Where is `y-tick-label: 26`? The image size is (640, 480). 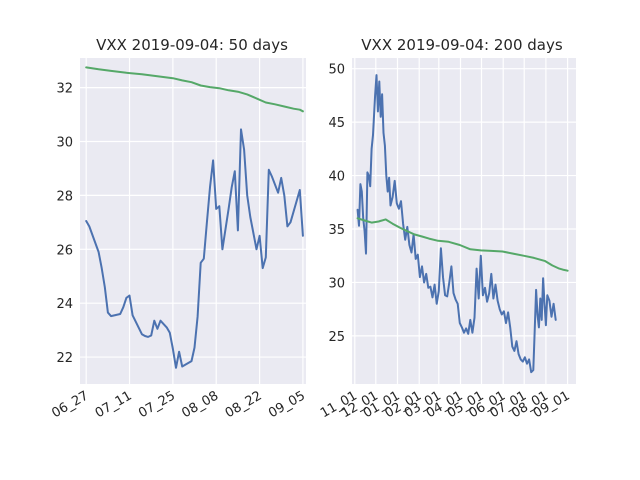 y-tick-label: 26 is located at coordinates (64, 250).